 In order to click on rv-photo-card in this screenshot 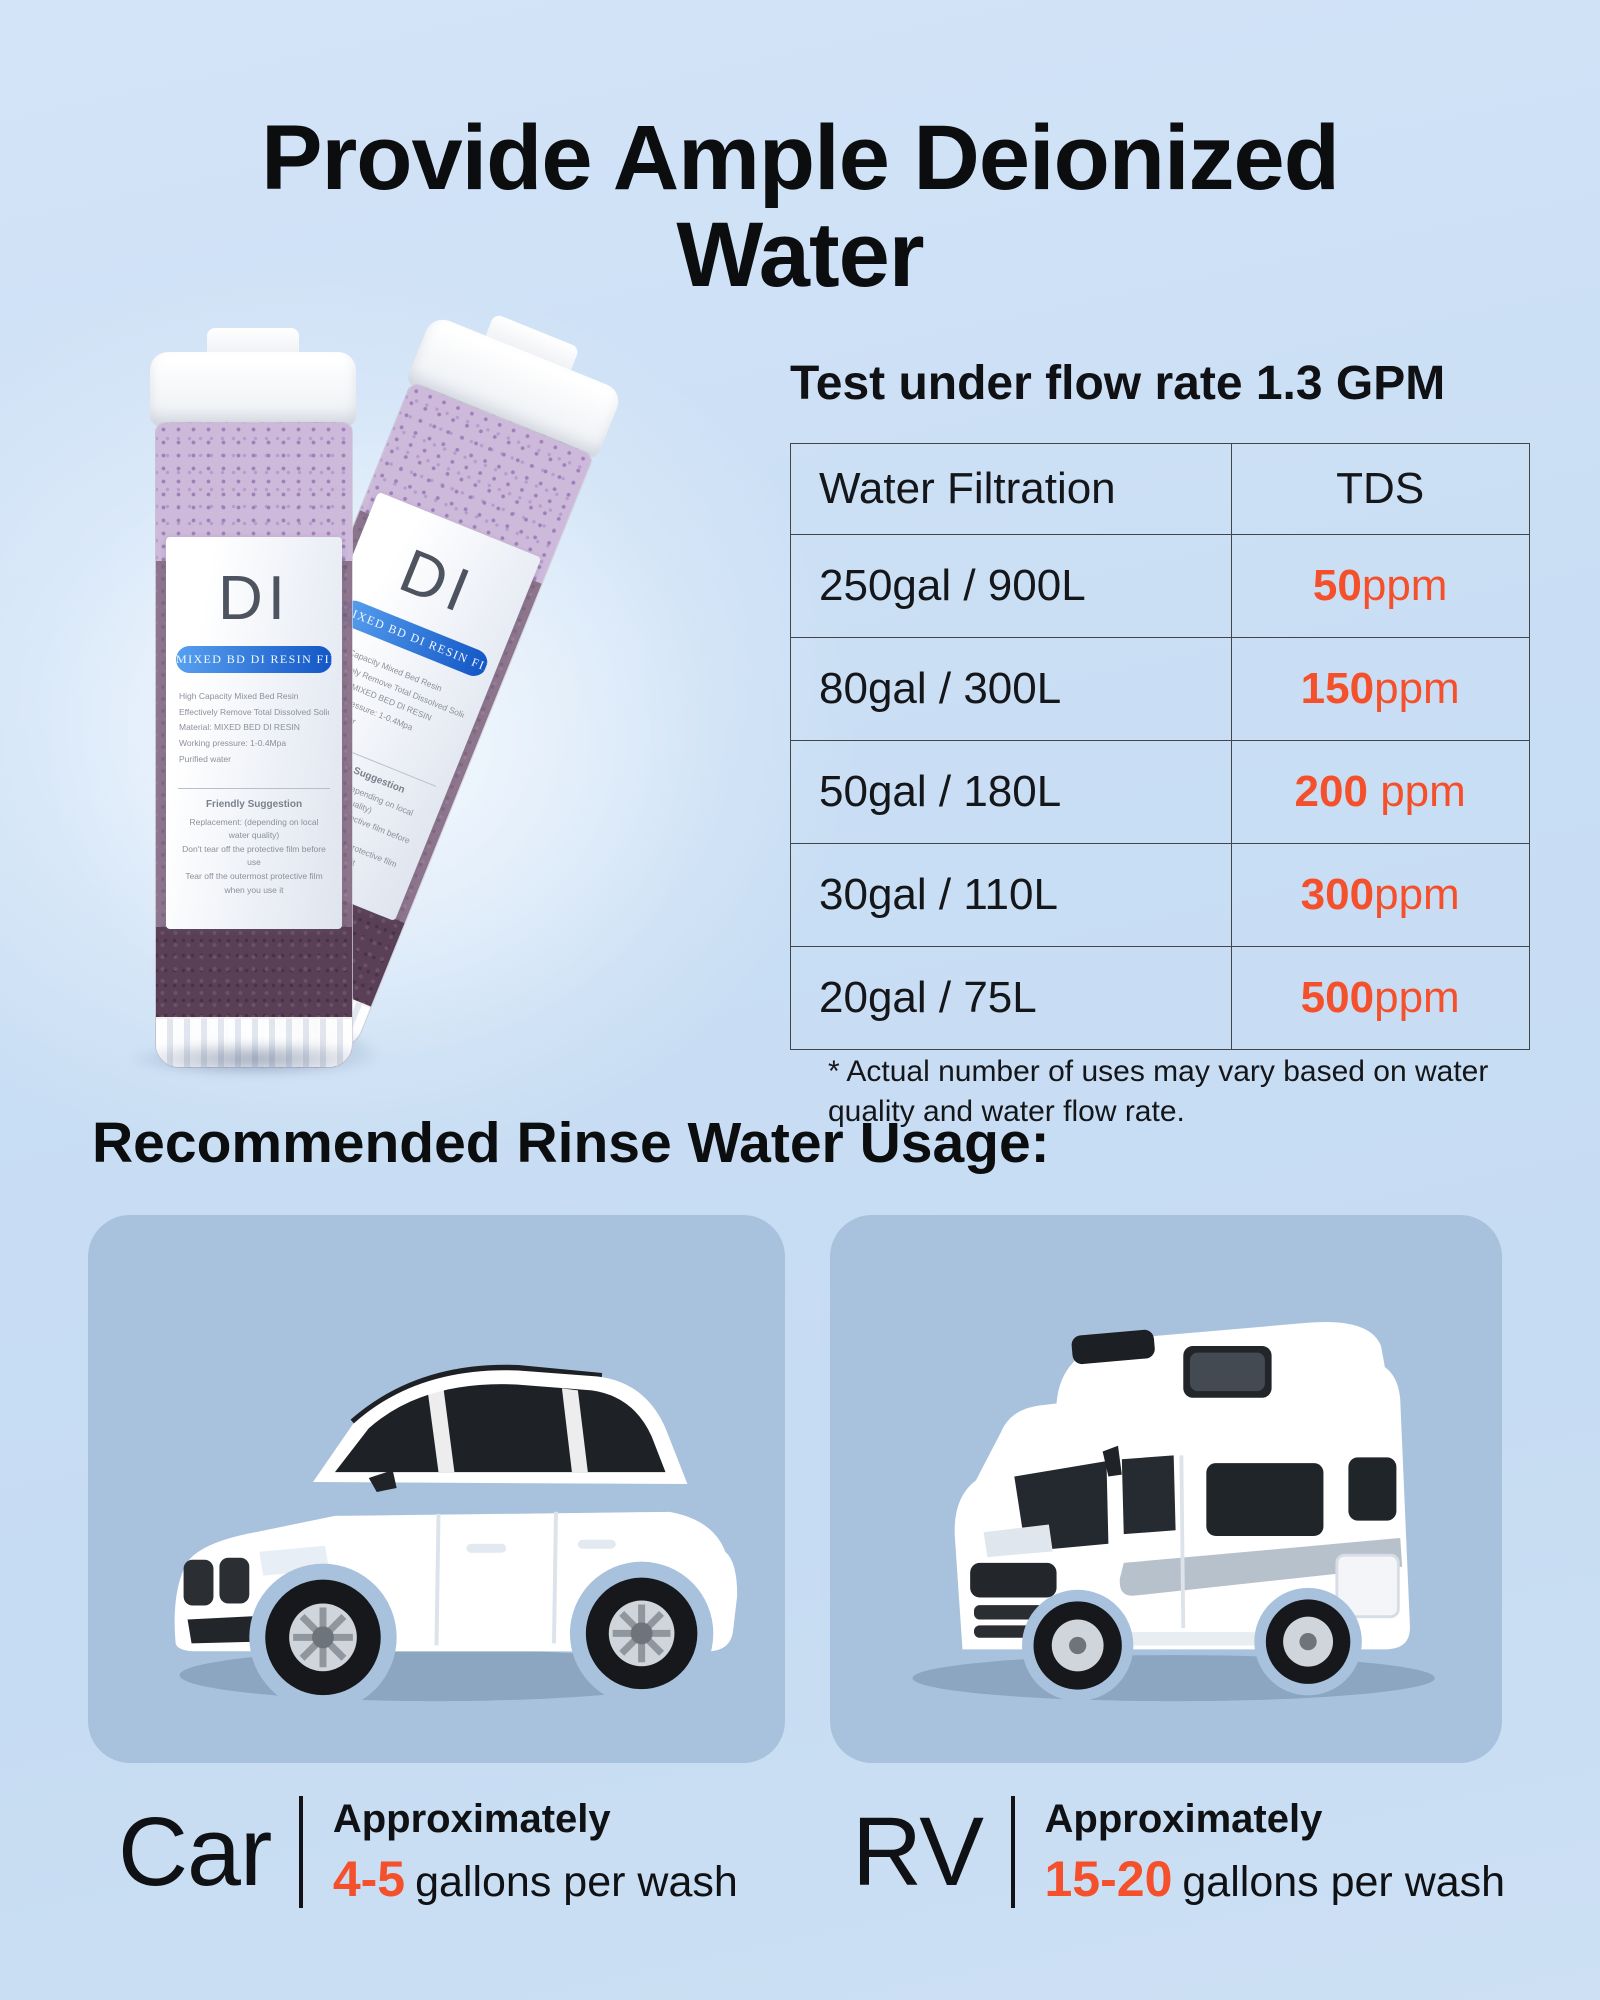, I will do `click(1166, 1489)`.